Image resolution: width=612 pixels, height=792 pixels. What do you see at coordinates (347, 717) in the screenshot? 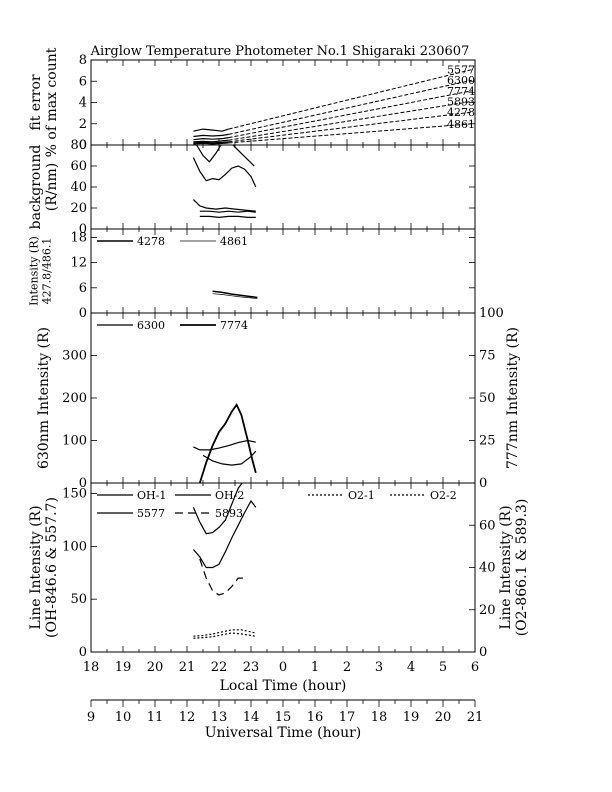
I see `x-tick-label-ut: 17` at bounding box center [347, 717].